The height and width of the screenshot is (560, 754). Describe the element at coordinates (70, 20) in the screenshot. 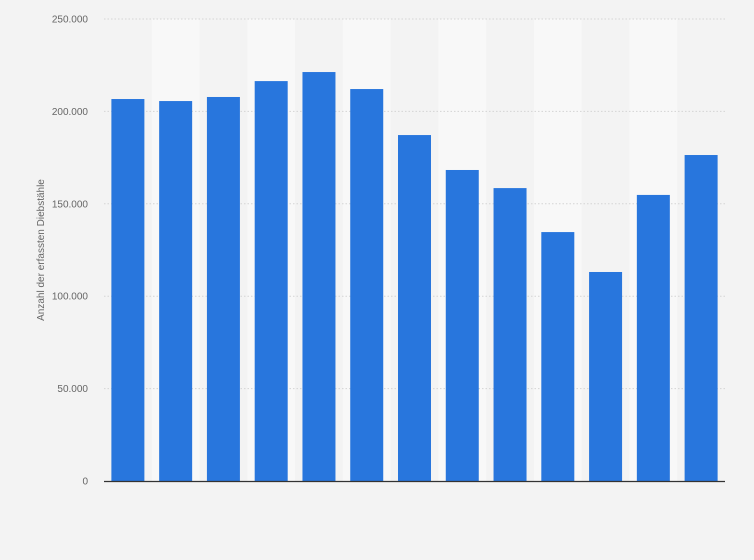

I see `y-tick-label: 250.000` at that location.